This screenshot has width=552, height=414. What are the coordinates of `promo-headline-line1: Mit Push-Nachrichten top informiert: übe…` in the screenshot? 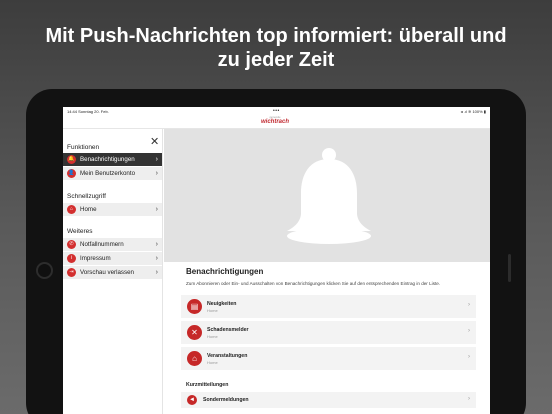 It's located at (276, 36).